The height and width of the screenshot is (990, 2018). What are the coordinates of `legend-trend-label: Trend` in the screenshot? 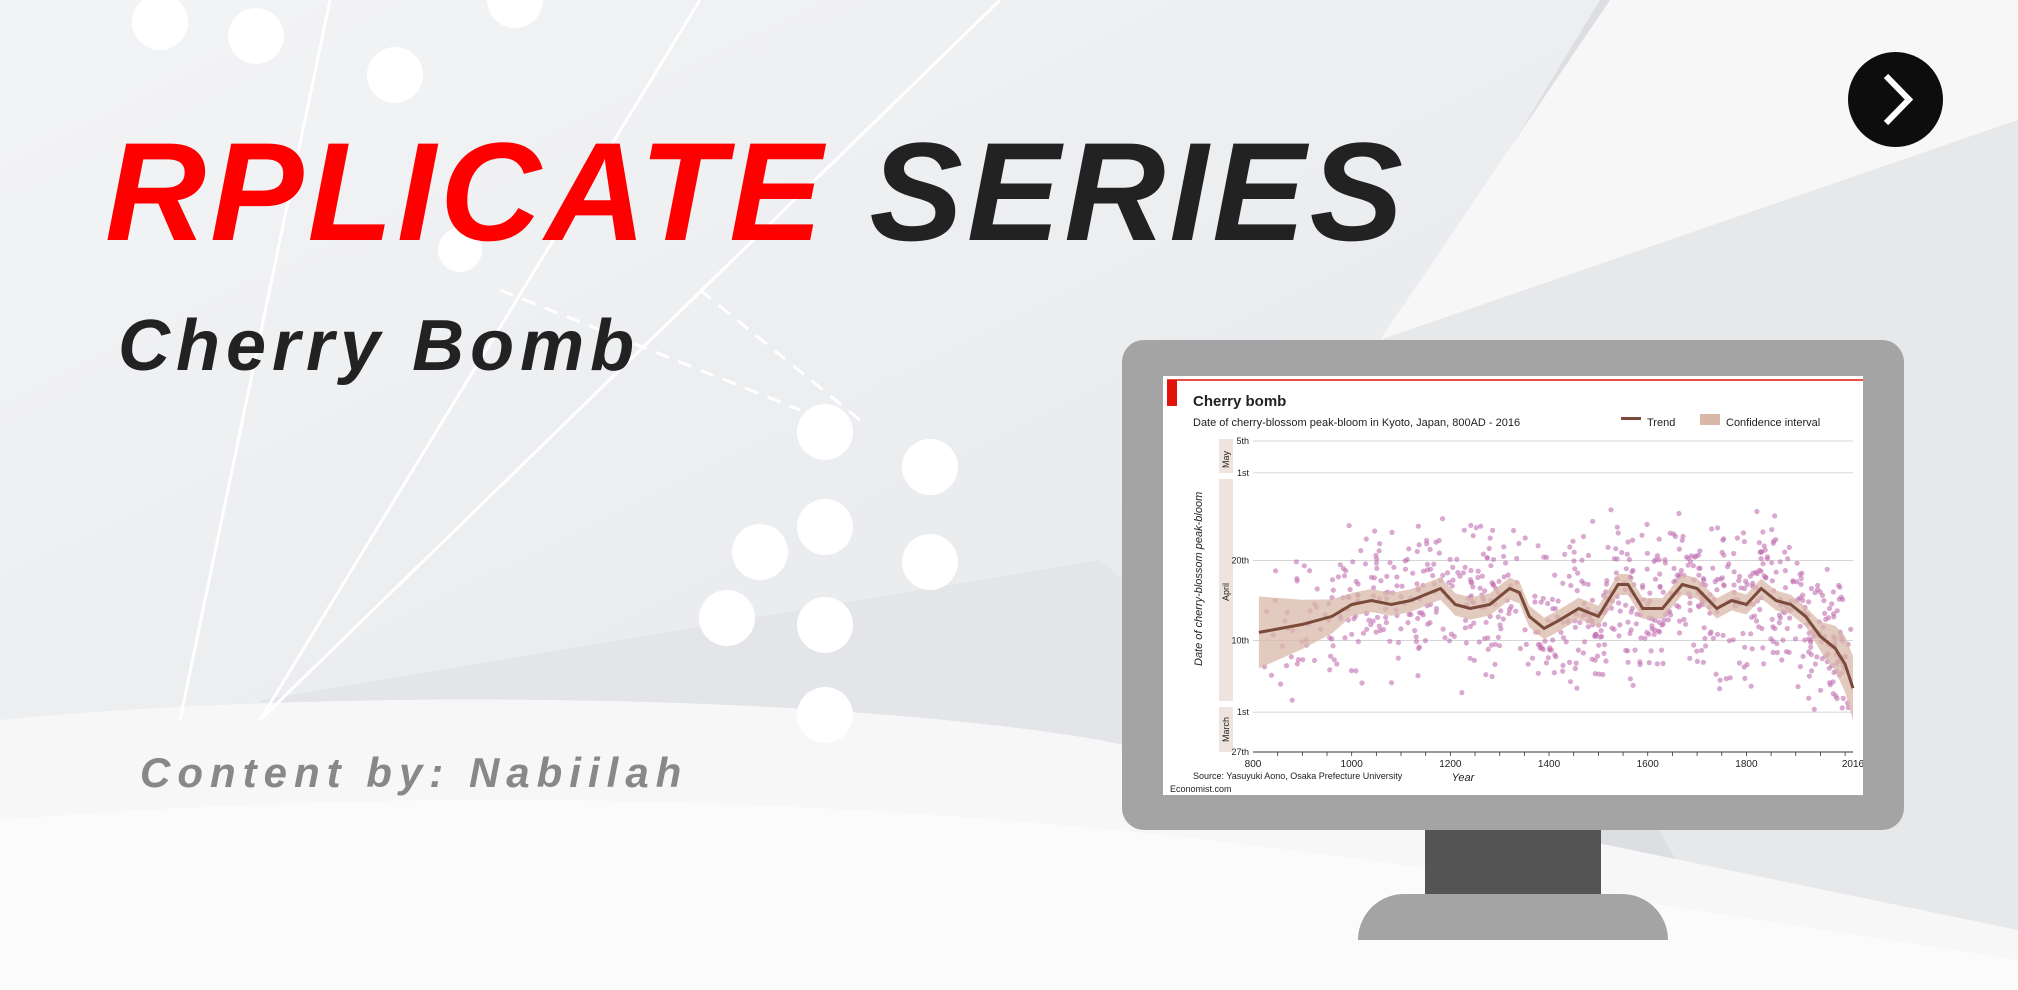 It's located at (1661, 423).